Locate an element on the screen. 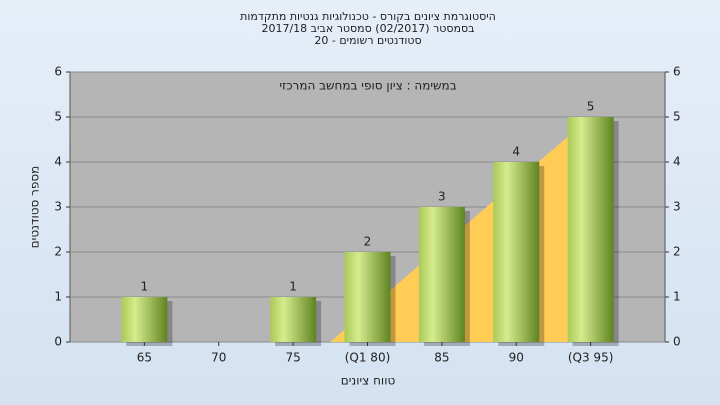 The height and width of the screenshot is (405, 720). x-axis-label: טווח ציונים is located at coordinates (368, 381).